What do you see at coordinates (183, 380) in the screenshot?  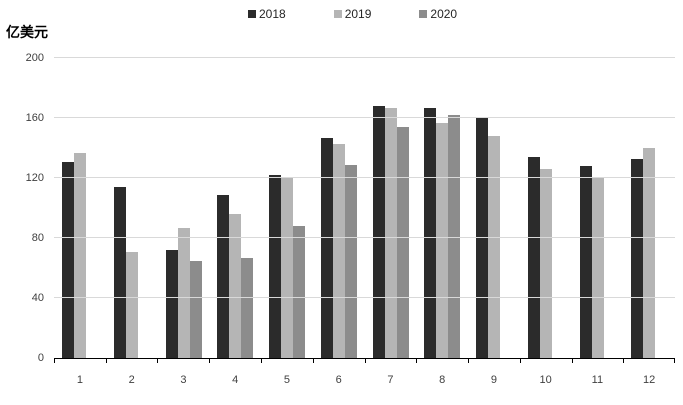 I see `x-tick-label-3: 3` at bounding box center [183, 380].